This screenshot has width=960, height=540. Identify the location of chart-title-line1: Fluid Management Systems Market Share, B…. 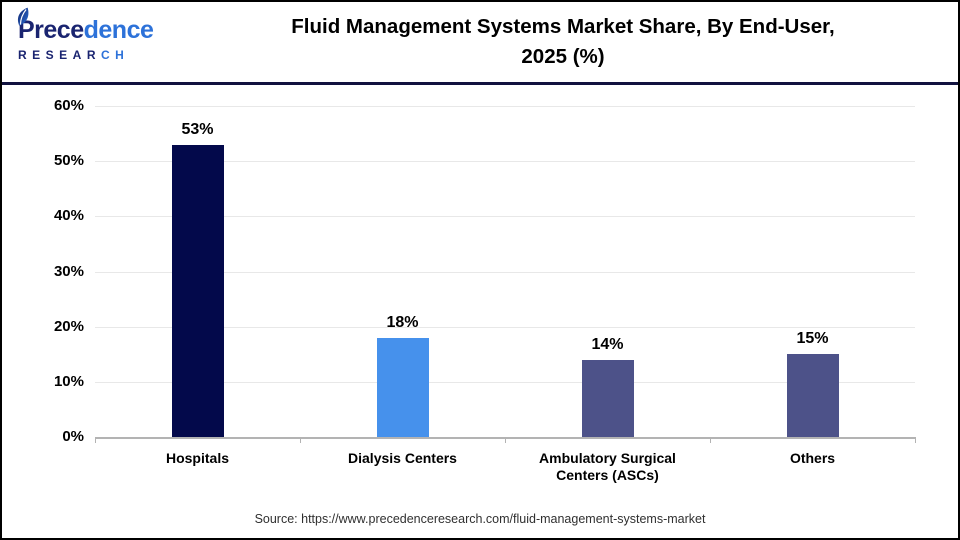
(563, 26).